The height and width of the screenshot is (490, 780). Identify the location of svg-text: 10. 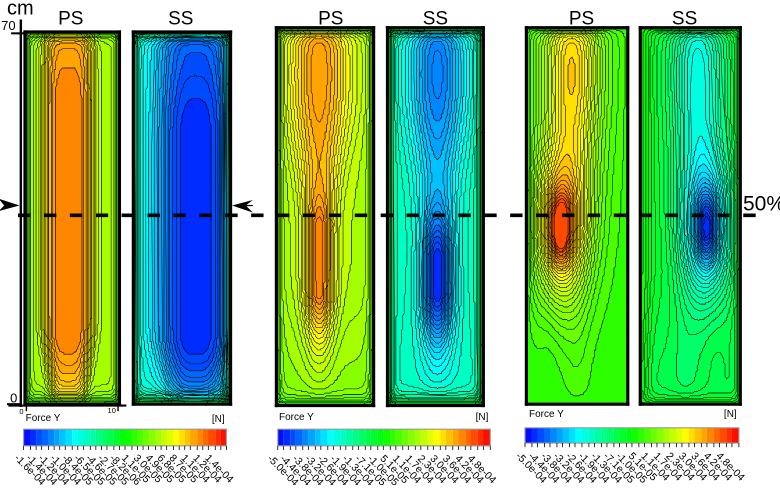
(112, 410).